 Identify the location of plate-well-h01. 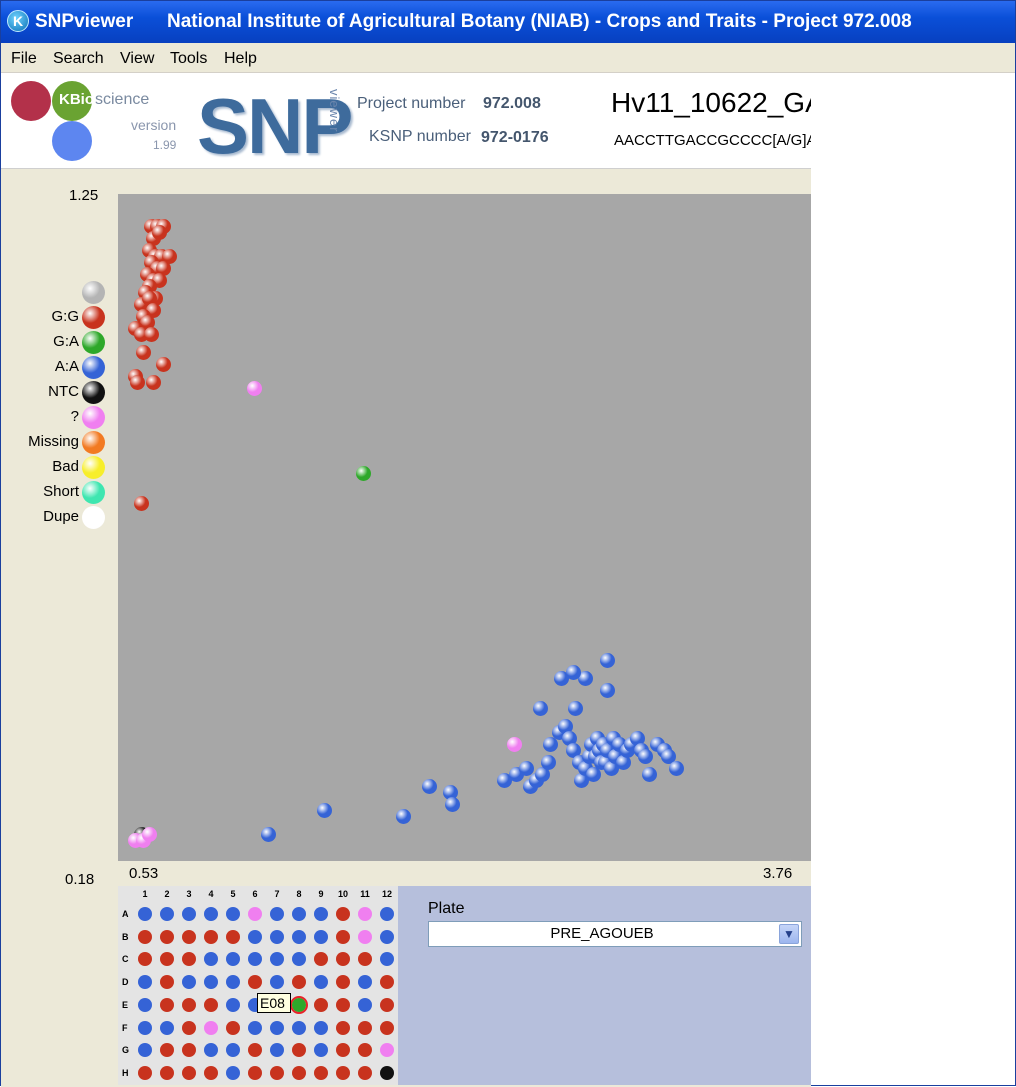
(145, 1072).